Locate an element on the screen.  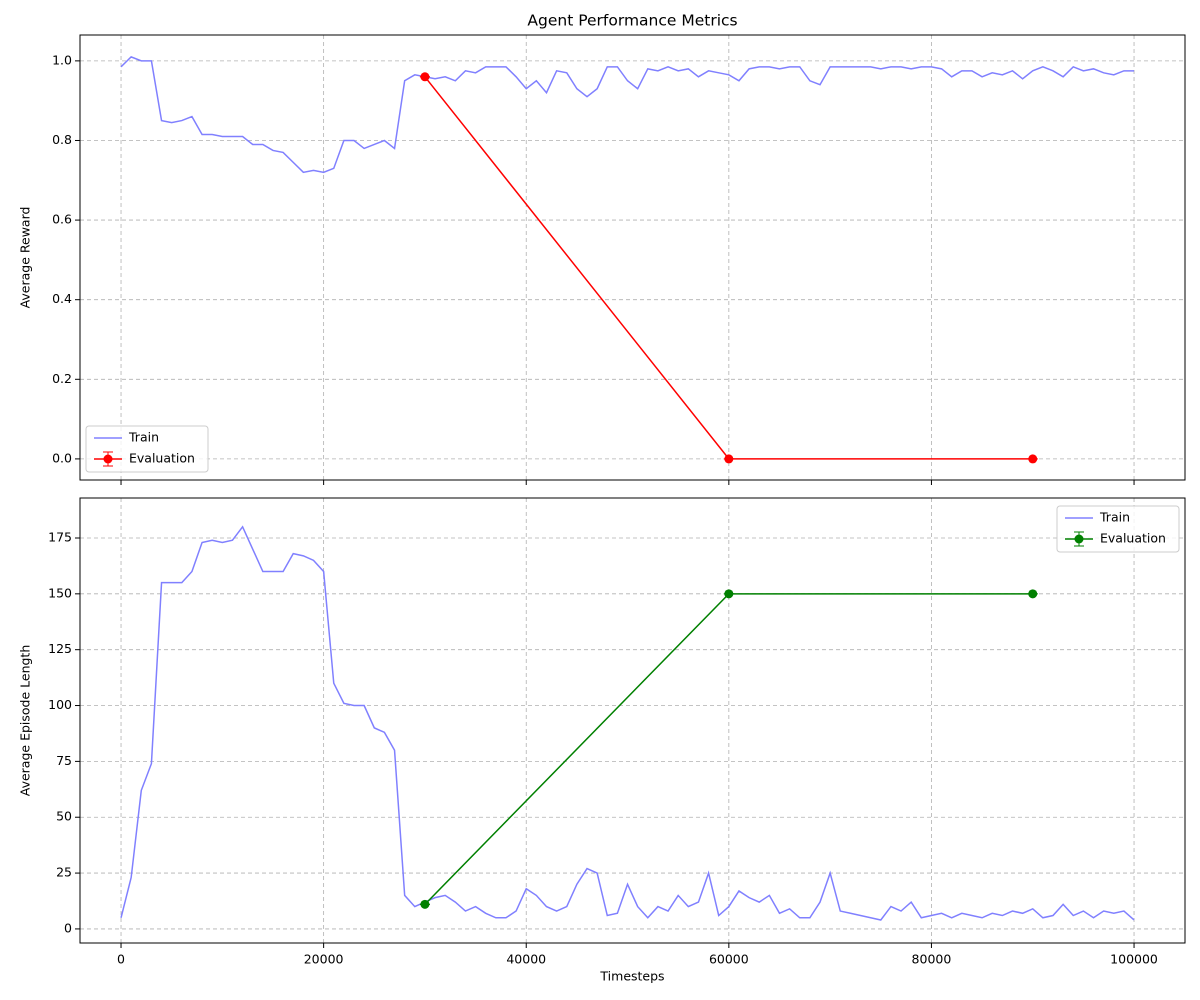
y-tick-label: 0 is located at coordinates (68, 927).